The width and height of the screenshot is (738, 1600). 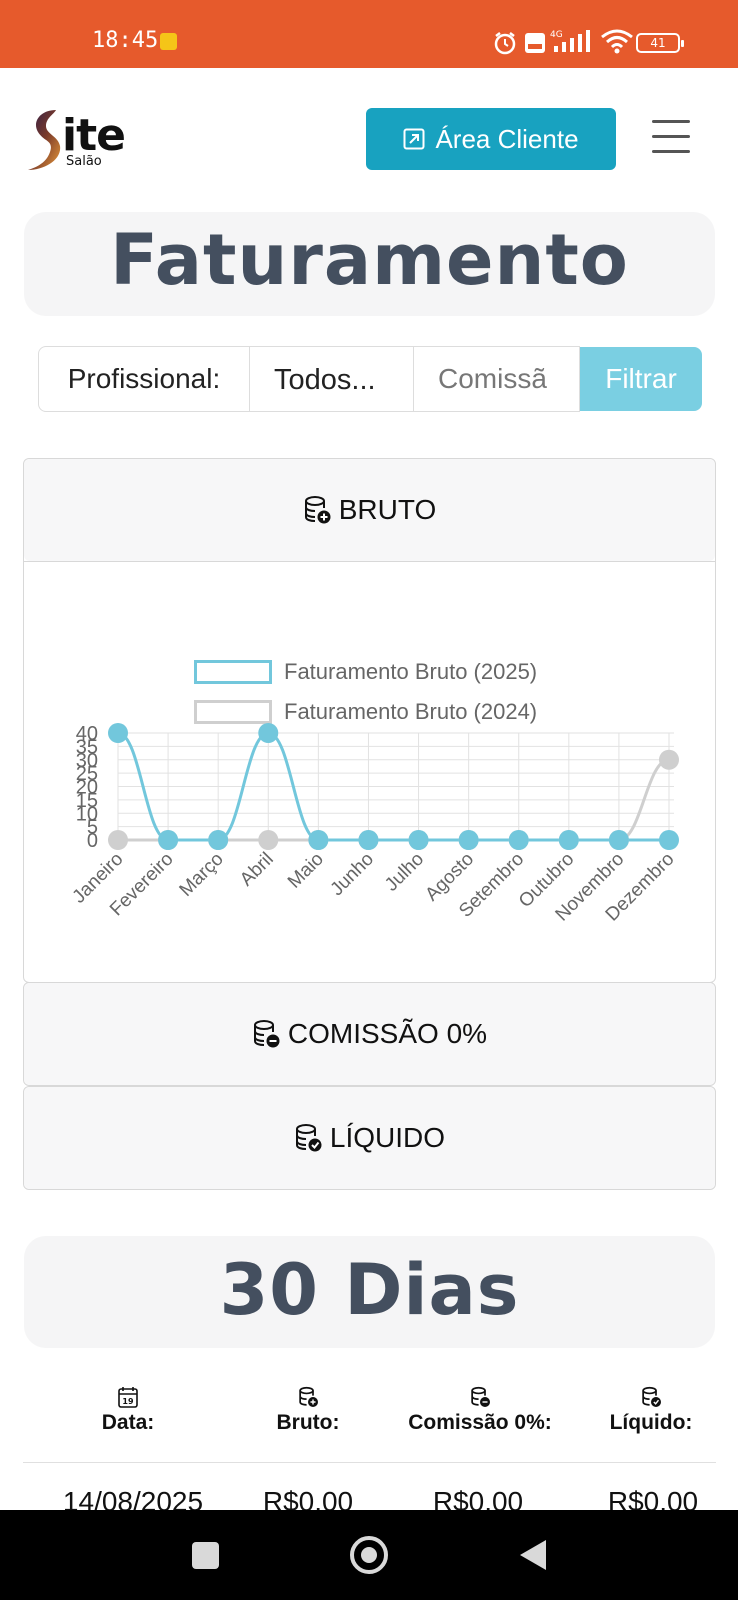 I want to click on comissao-panel-header: COMISSÃO 0%, so click(x=369, y=1034).